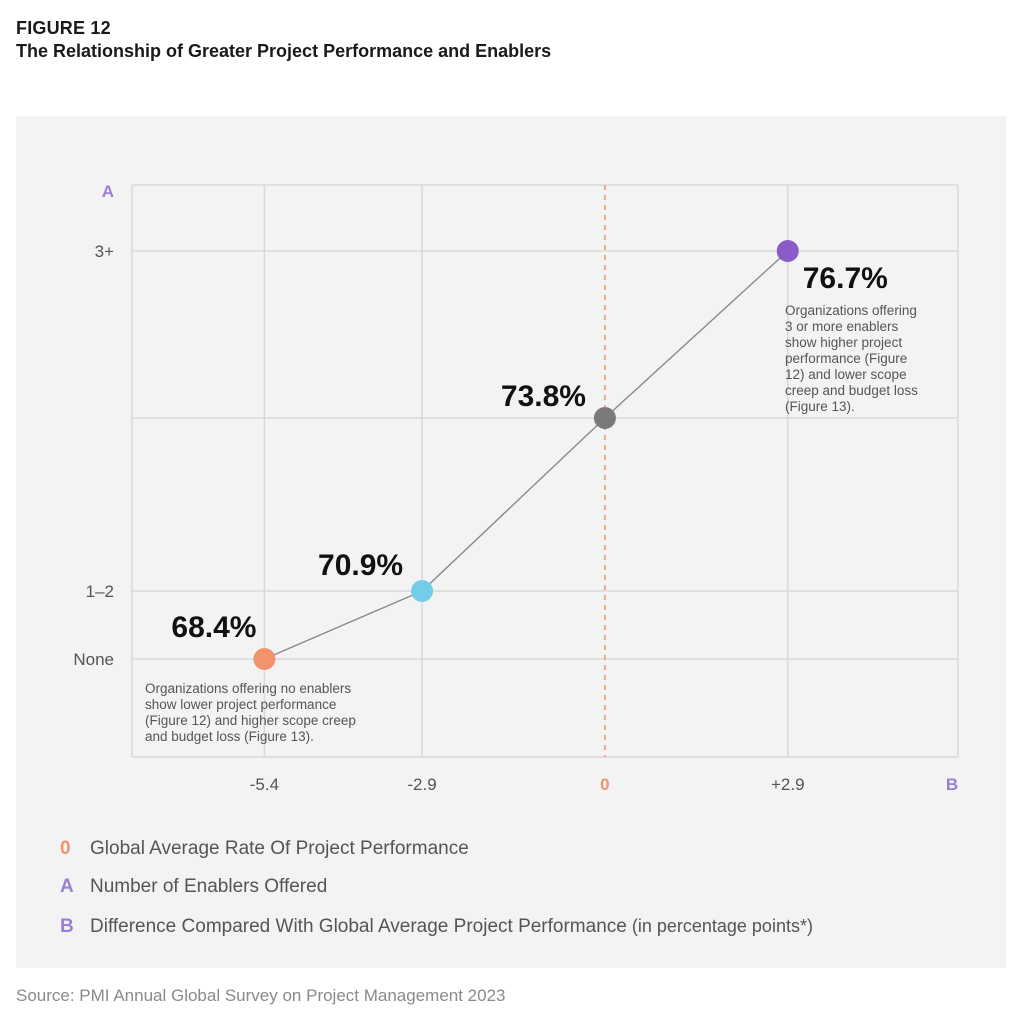  Describe the element at coordinates (108, 191) in the screenshot. I see `y-axis-key-label: A` at that location.